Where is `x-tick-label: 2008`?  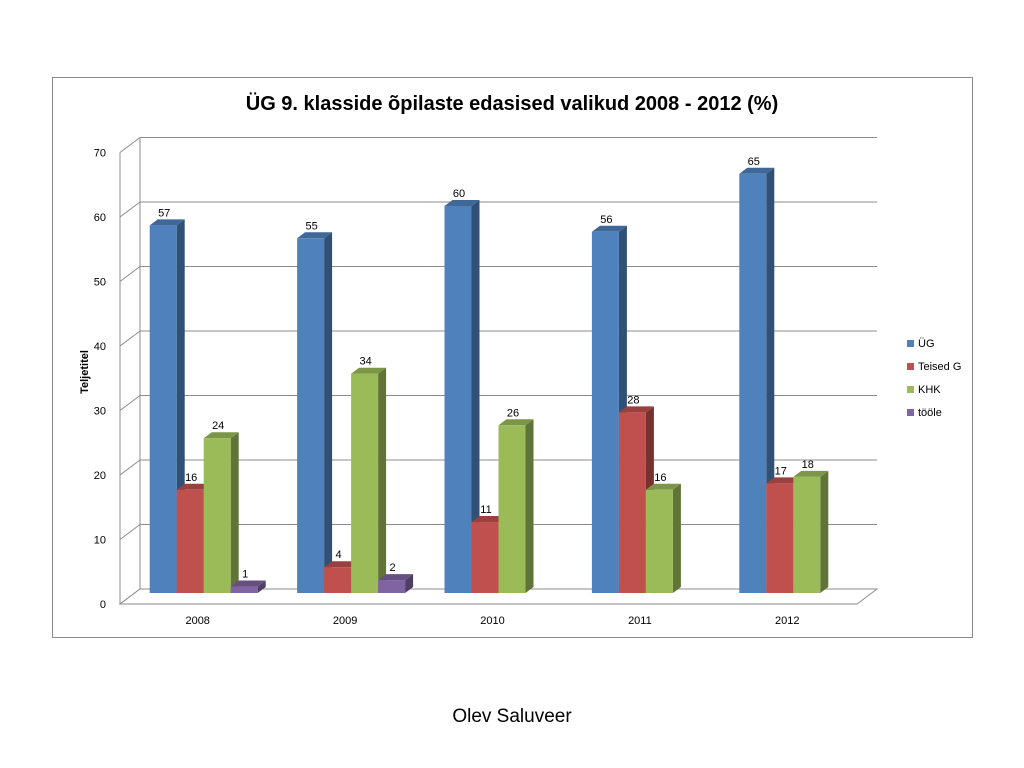
x-tick-label: 2008 is located at coordinates (197, 621).